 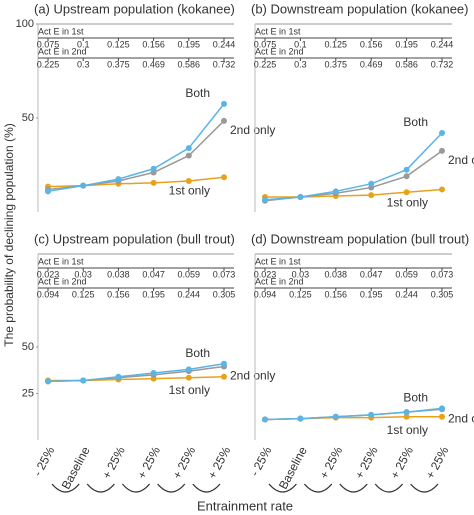 I want to click on act-e-value: 0.075, so click(x=265, y=44).